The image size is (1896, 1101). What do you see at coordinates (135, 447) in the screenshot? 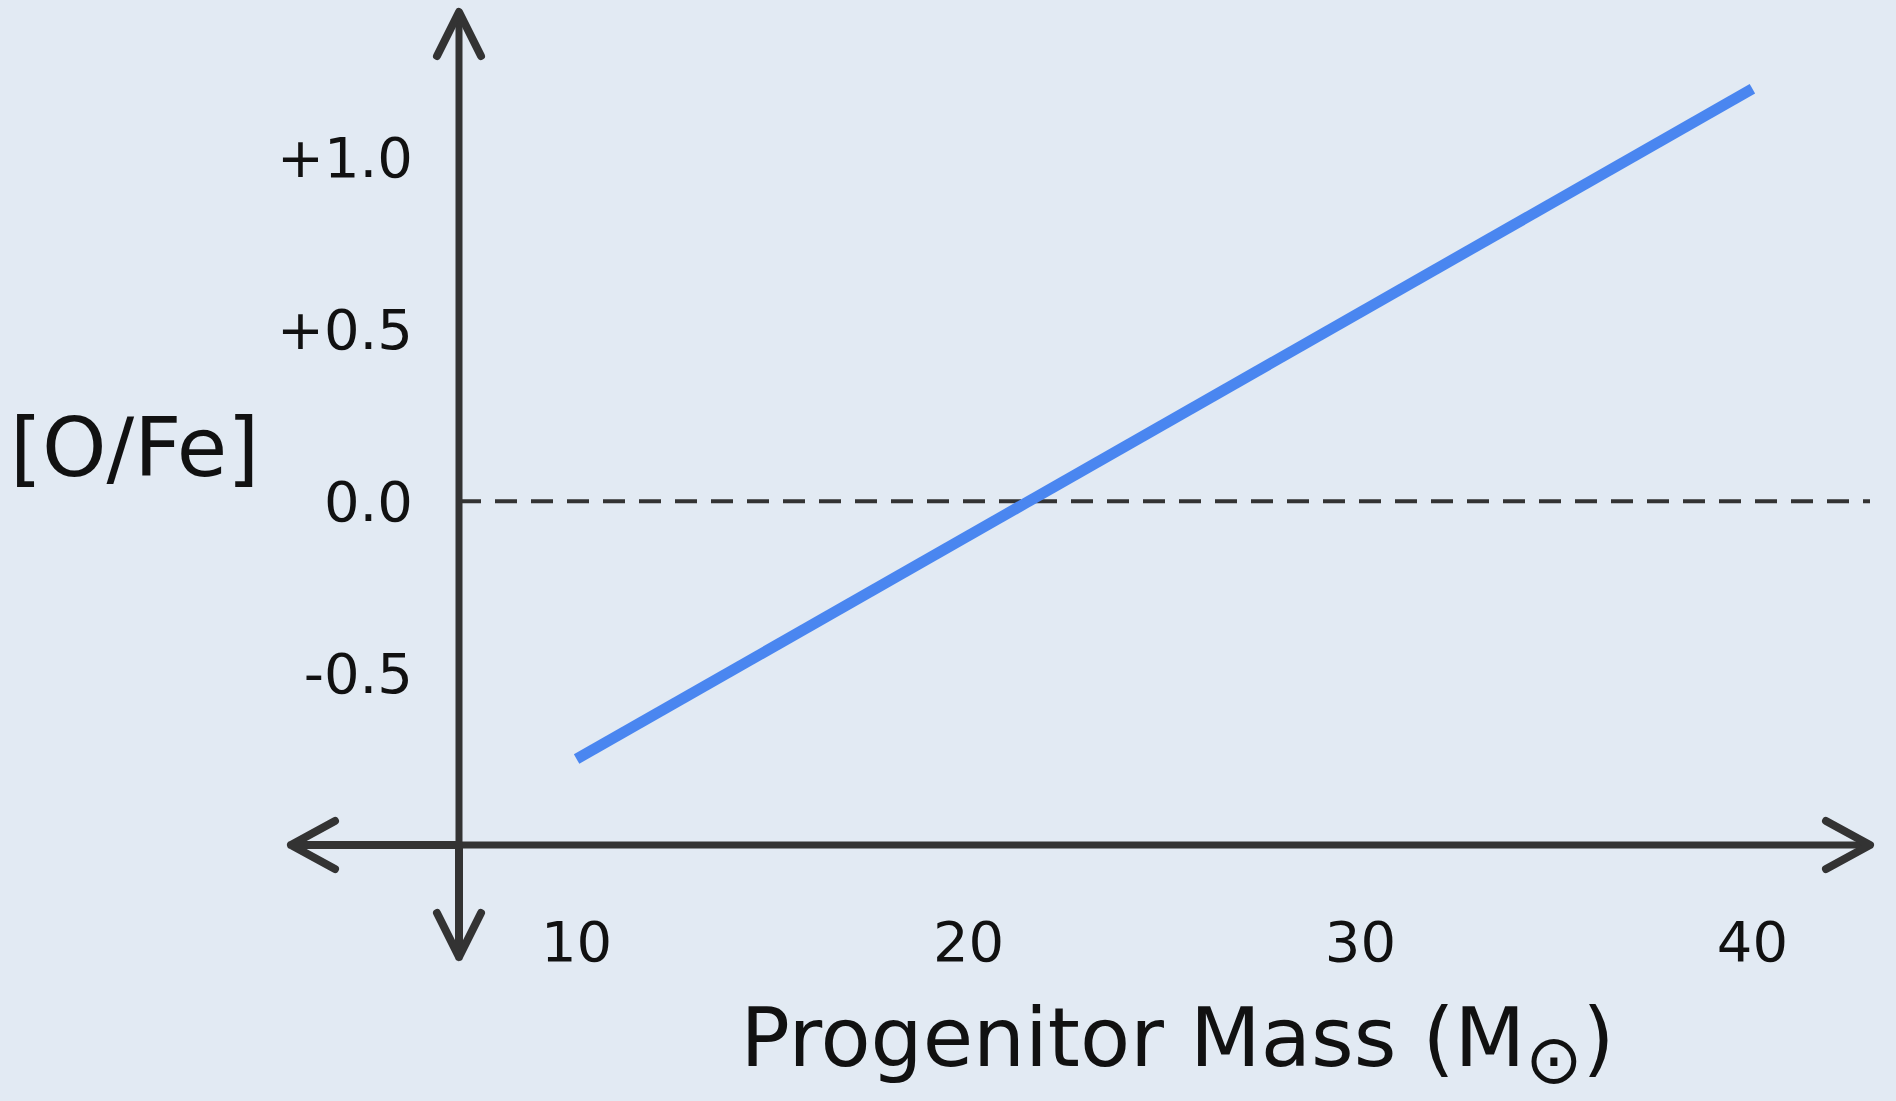
I see `y-axis-title: [O/Fe]` at bounding box center [135, 447].